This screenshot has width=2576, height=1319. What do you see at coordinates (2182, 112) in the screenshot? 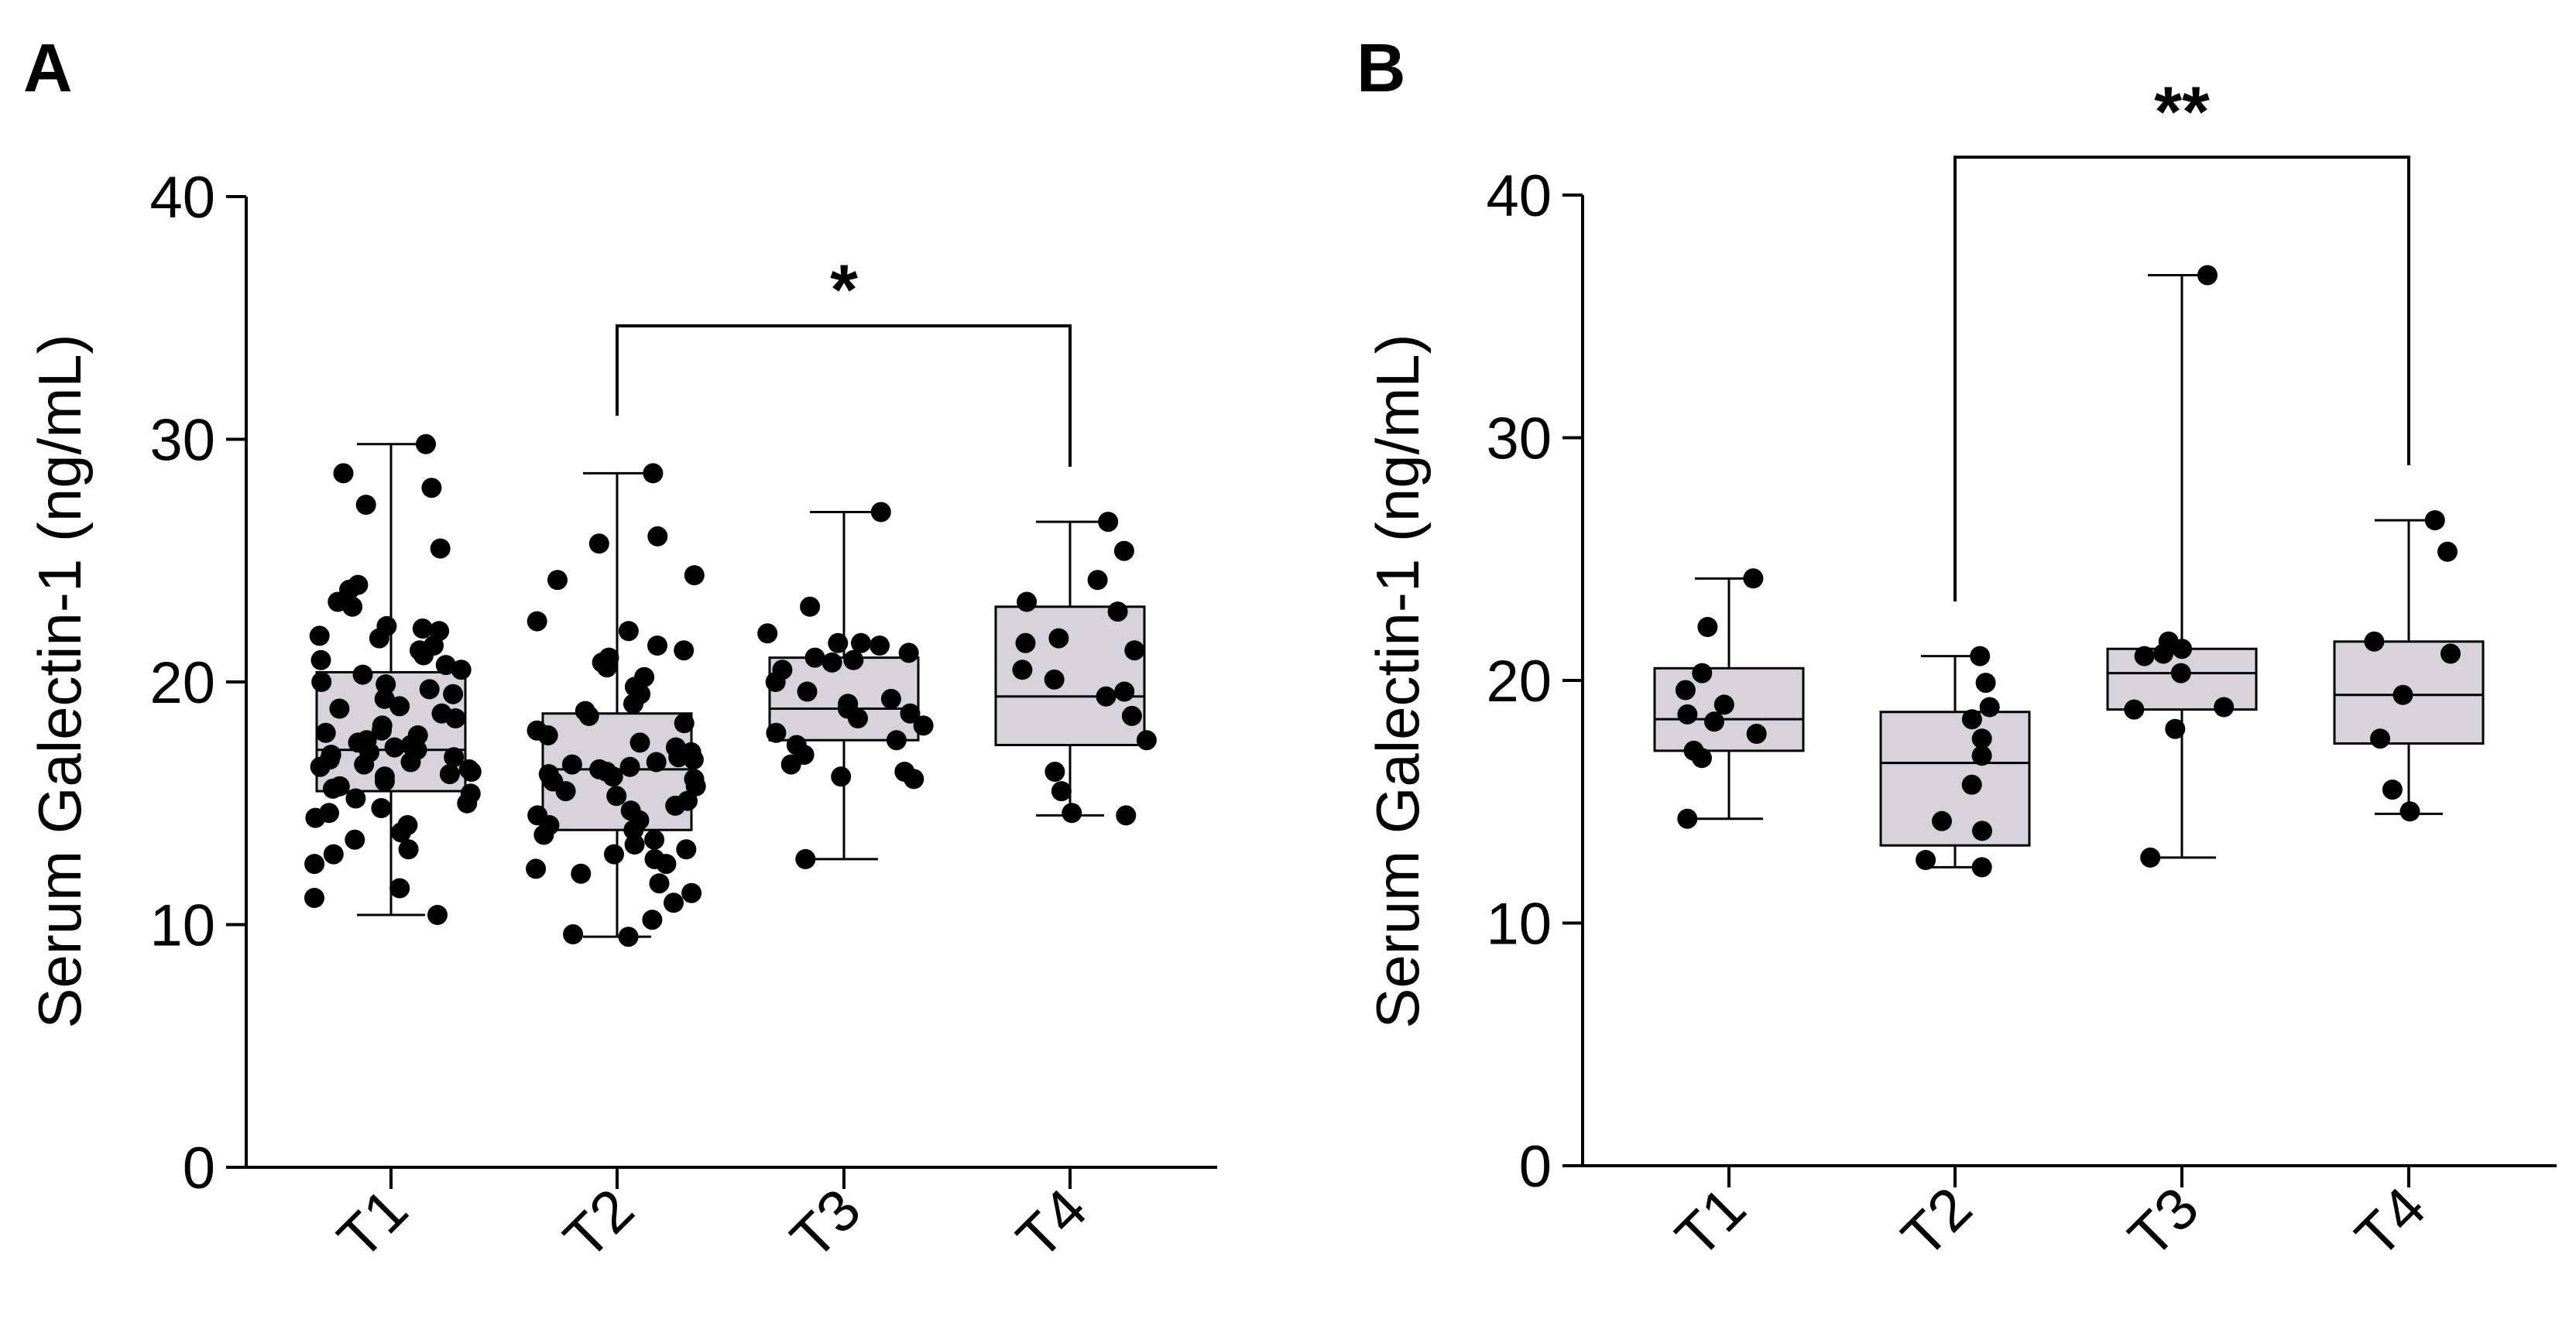
I see `panel-b-significance-label: **` at bounding box center [2182, 112].